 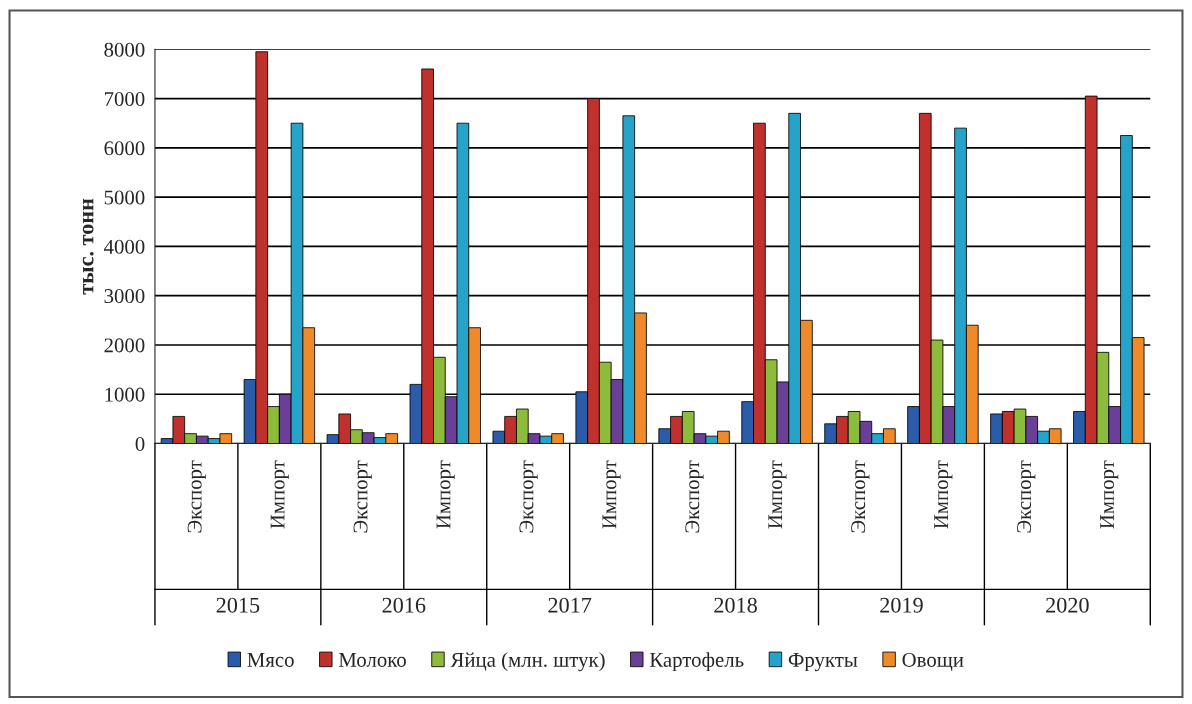 I want to click on legend-label: Фрукты, so click(x=823, y=662).